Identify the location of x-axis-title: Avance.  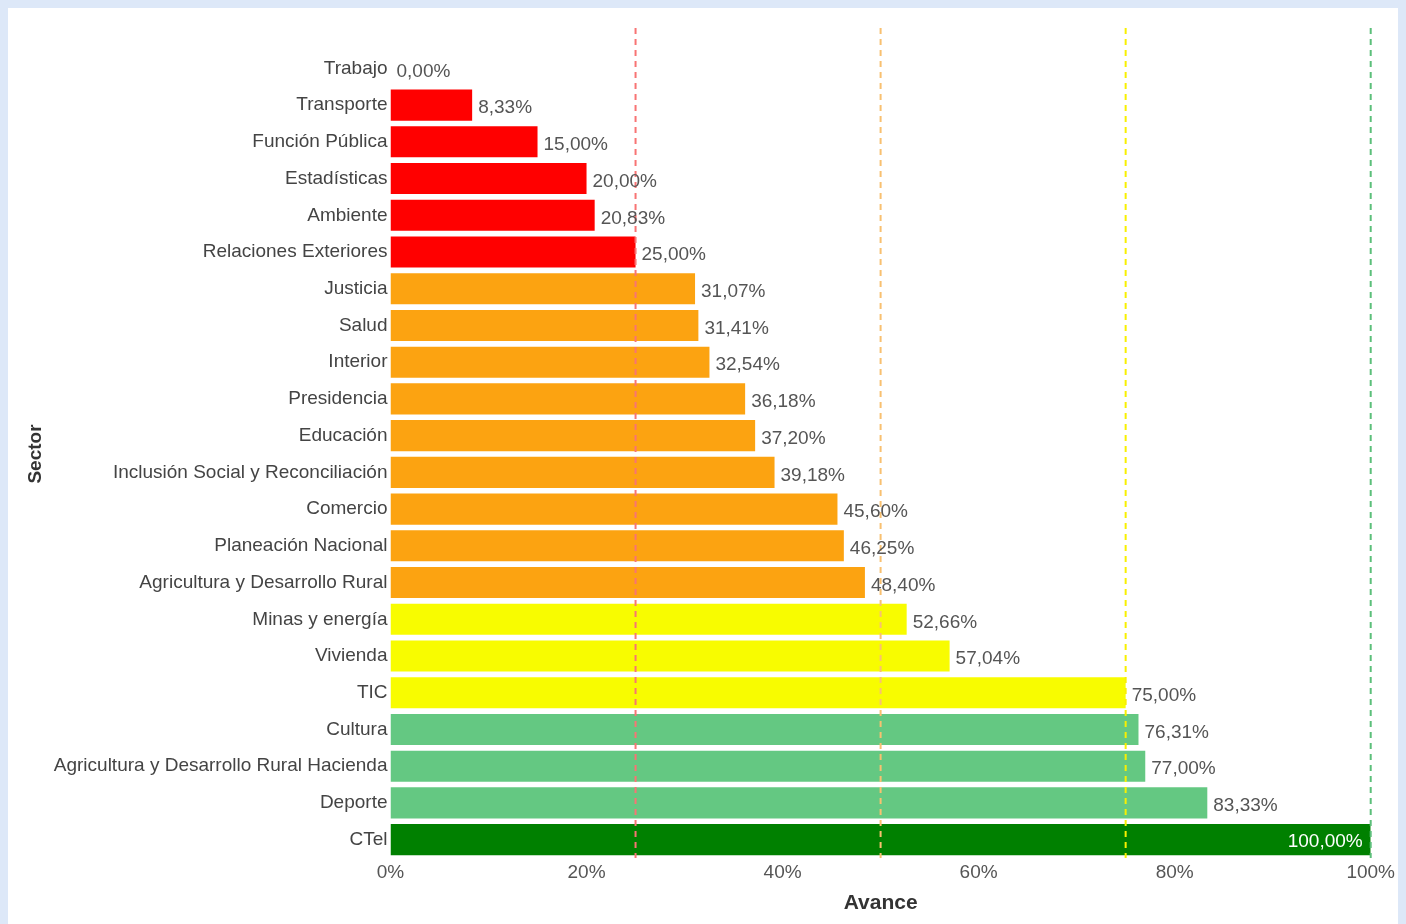
(880, 902).